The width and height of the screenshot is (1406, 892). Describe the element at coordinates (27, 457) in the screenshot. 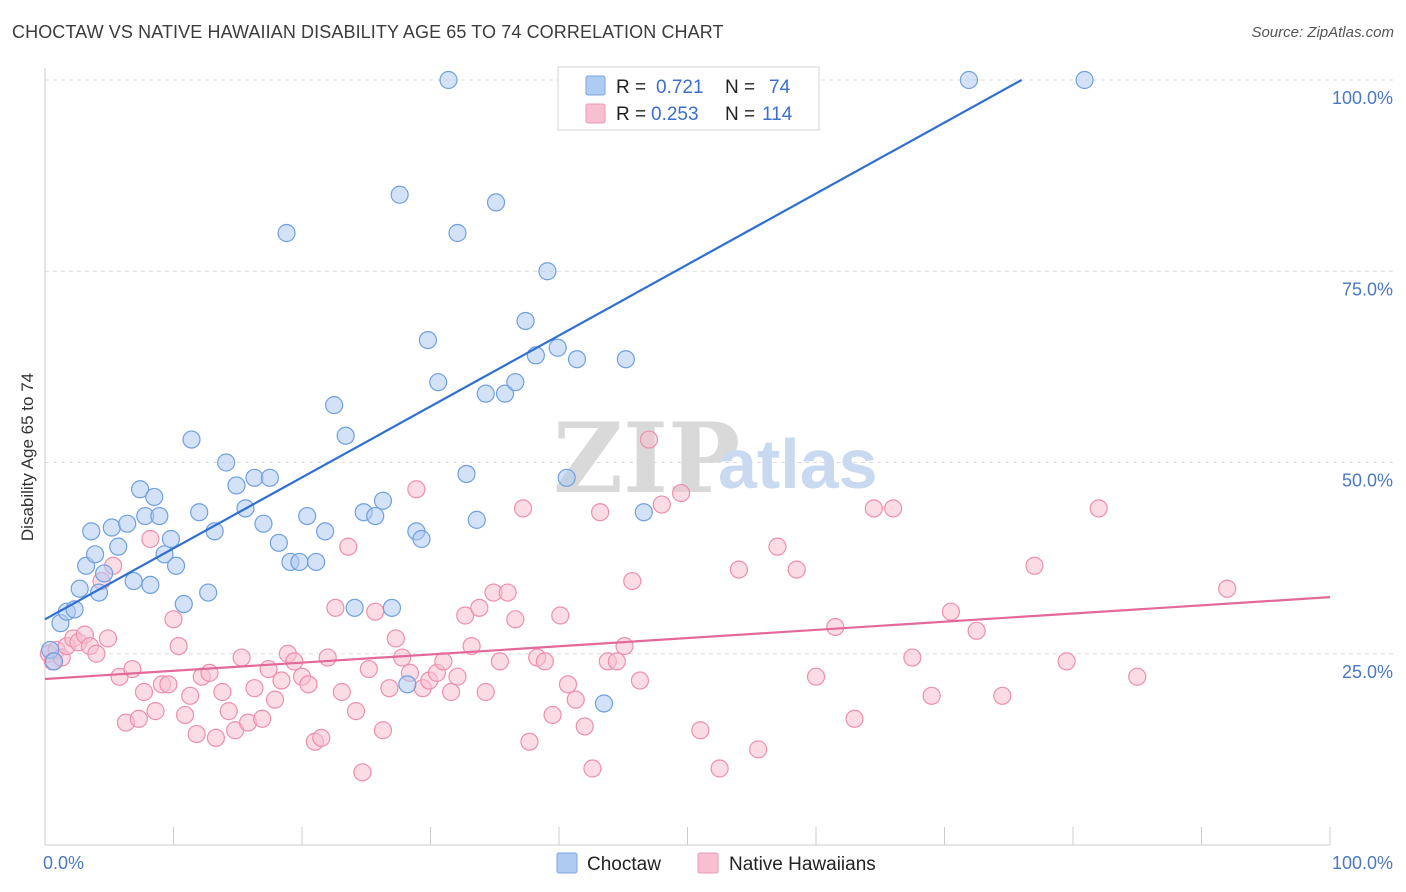

I see `y-axis-label: Disability Age 65 to 74` at that location.